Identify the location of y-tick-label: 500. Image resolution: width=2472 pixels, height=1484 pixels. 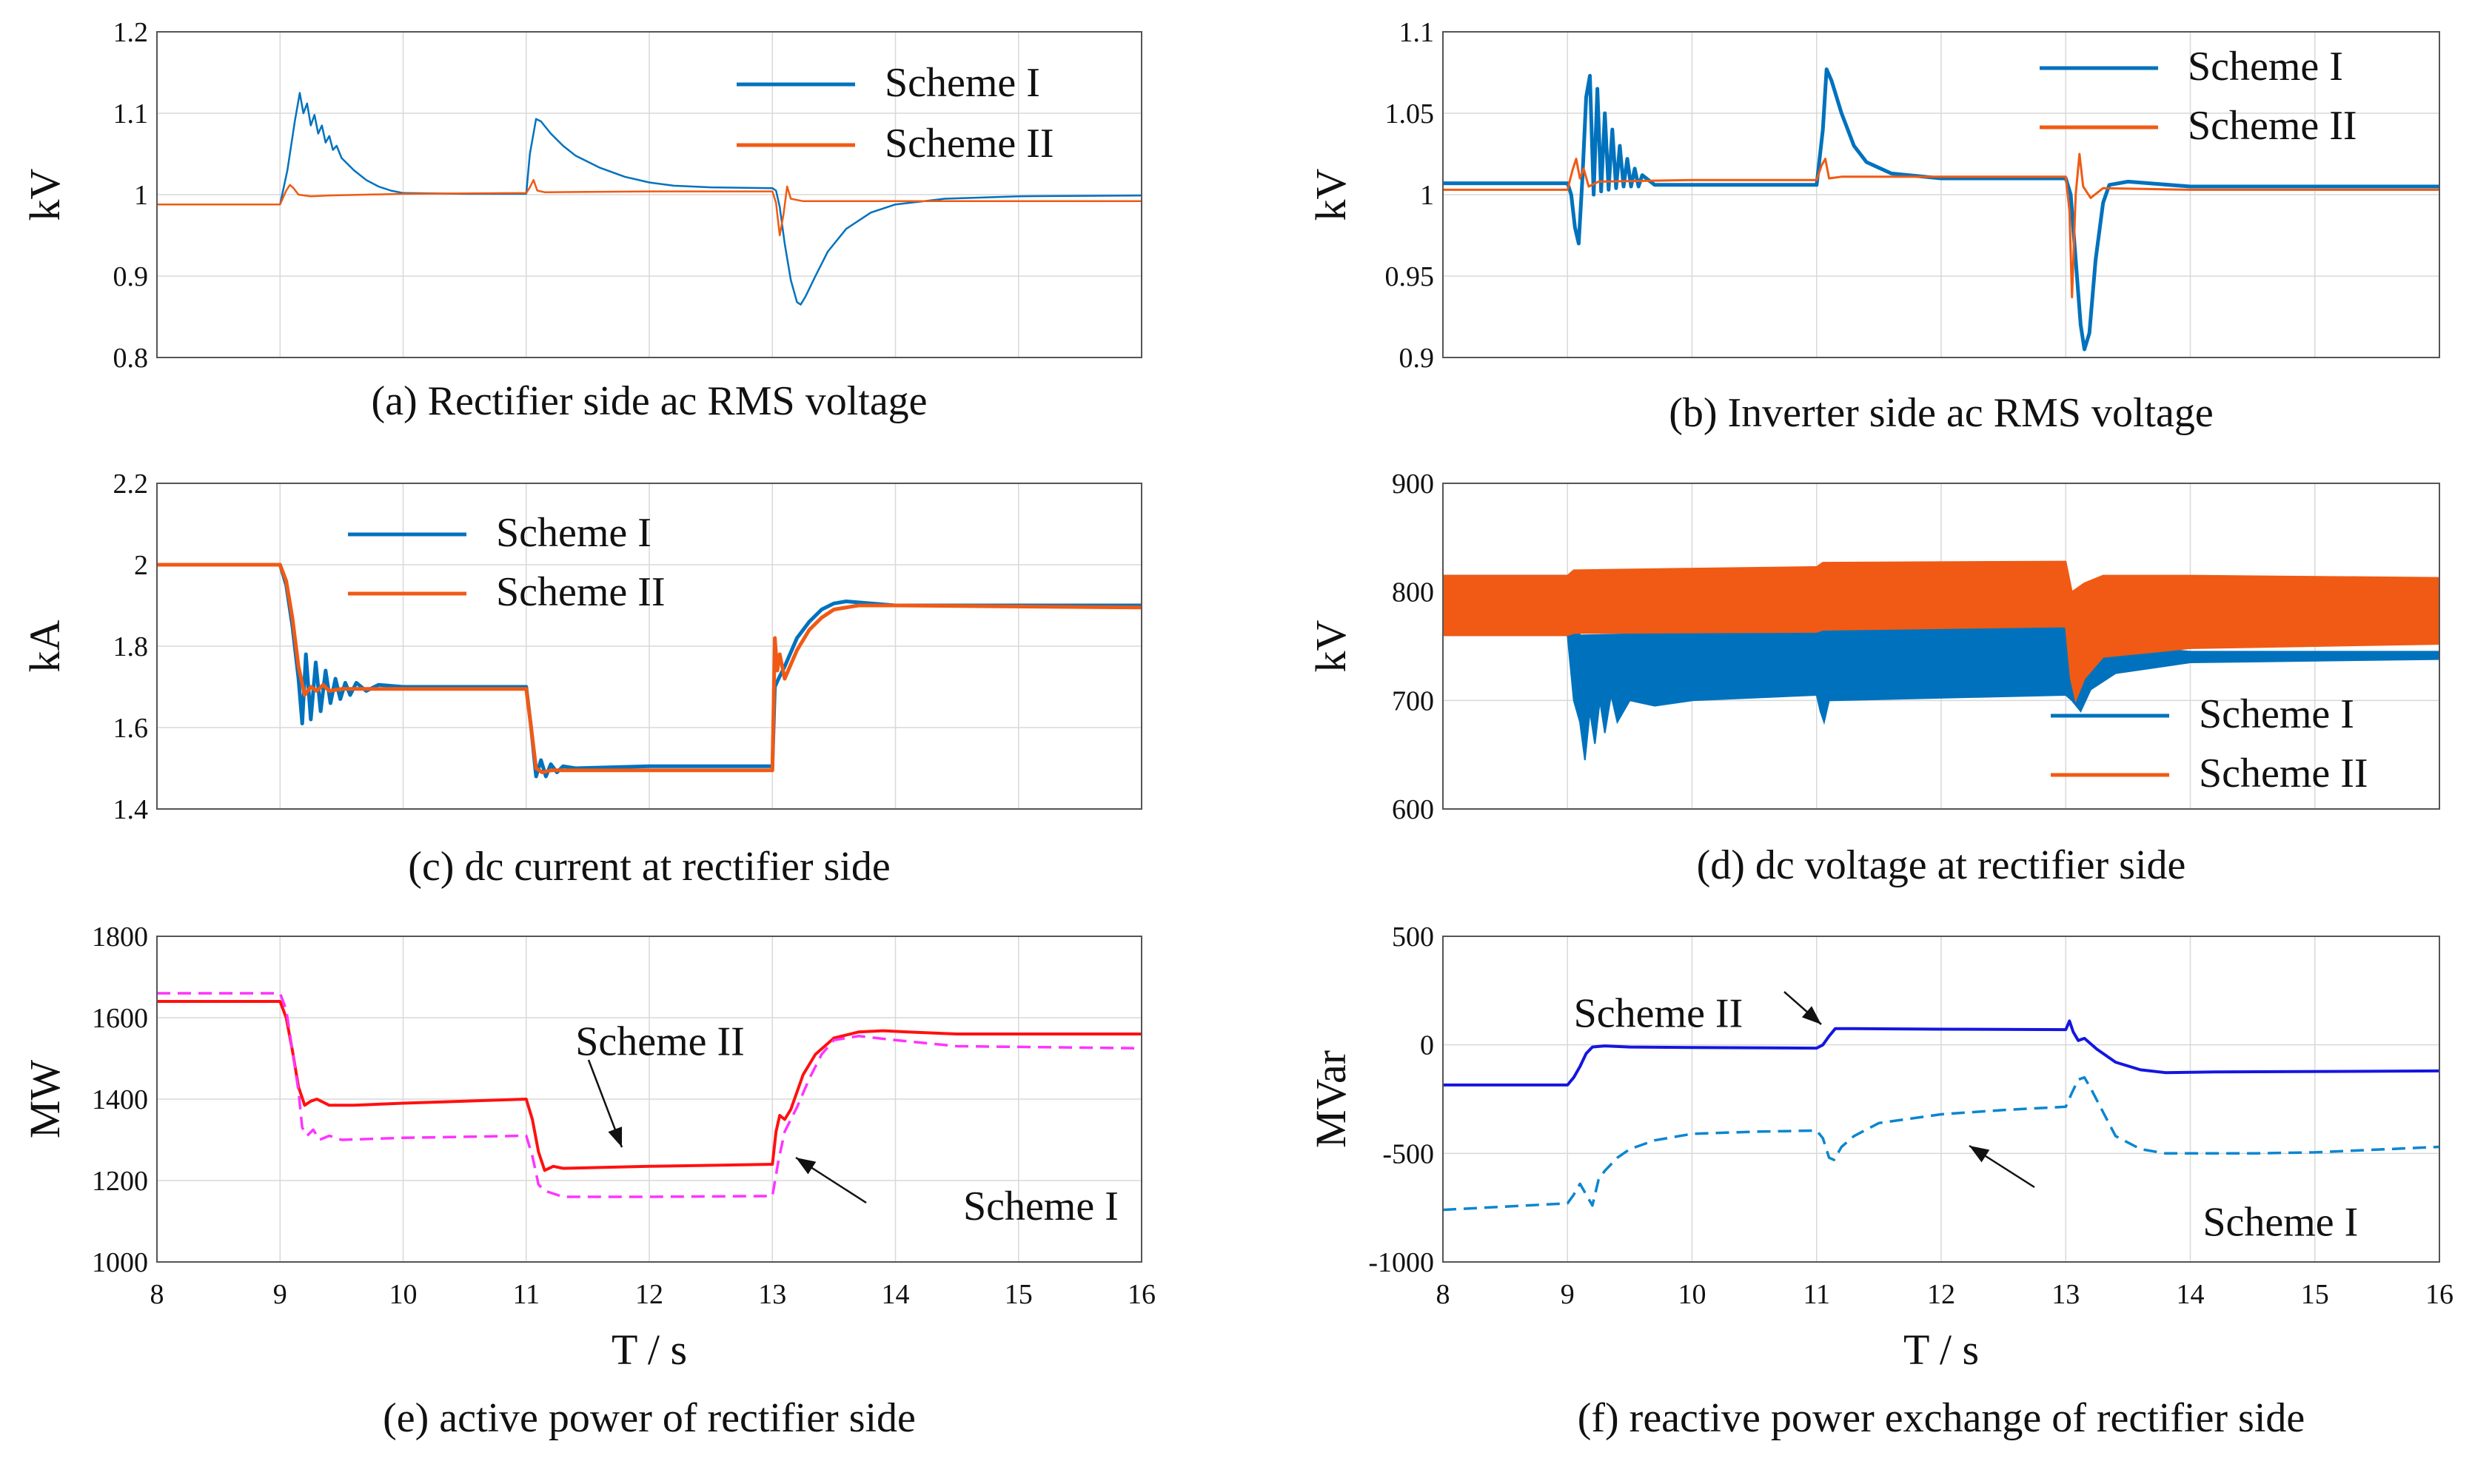
(1413, 937).